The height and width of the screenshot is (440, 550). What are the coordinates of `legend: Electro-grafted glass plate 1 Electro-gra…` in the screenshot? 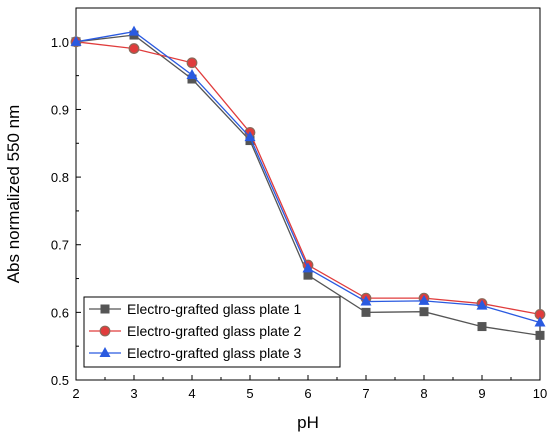 It's located at (212, 332).